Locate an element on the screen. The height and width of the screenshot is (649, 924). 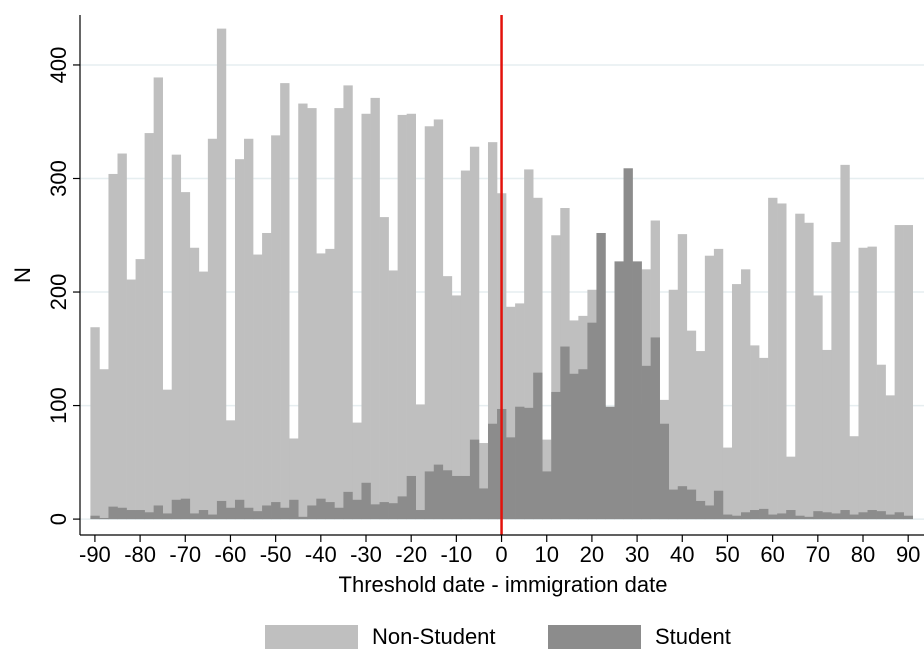
x-tick-label: 30 is located at coordinates (637, 554).